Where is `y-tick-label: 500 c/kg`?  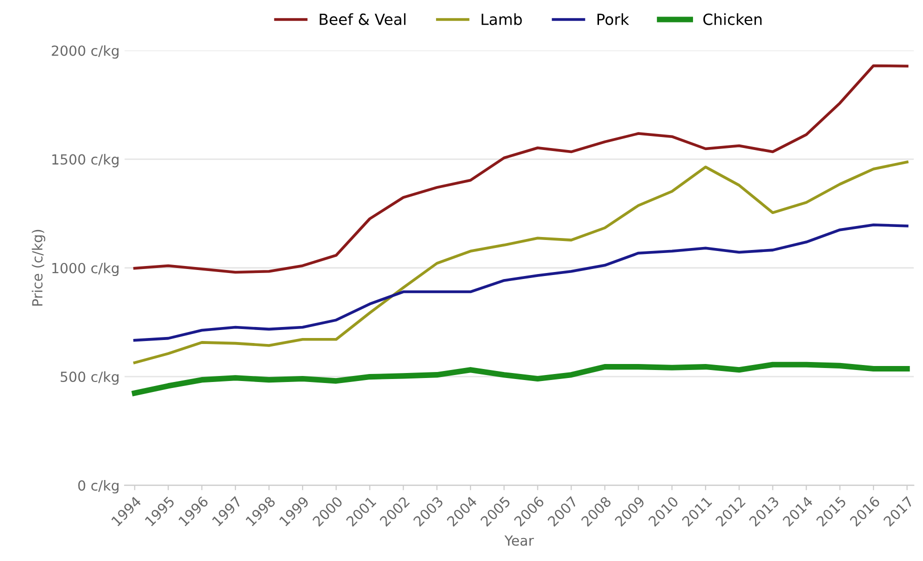
y-tick-label: 500 c/kg is located at coordinates (89, 378).